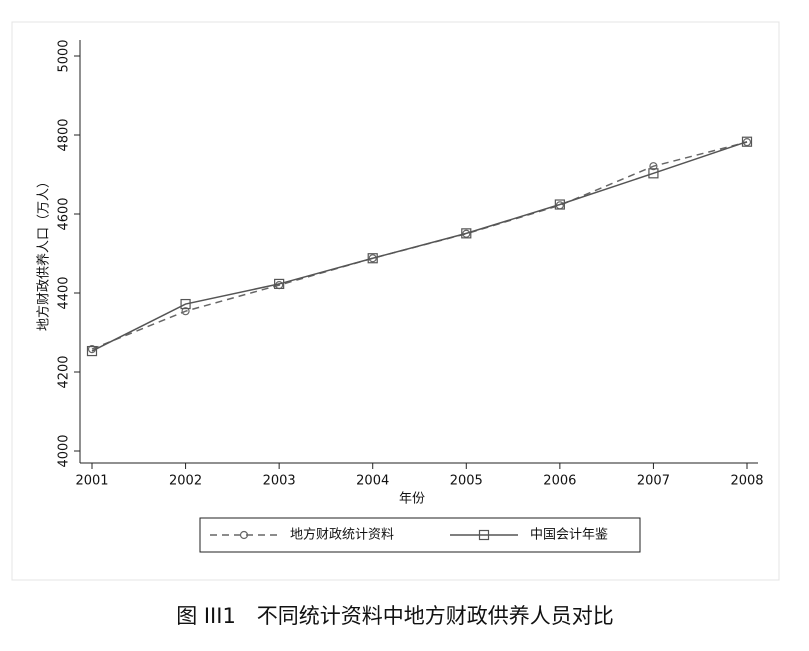 The image size is (809, 651). Describe the element at coordinates (746, 481) in the screenshot. I see `x-tick-label: 2008` at that location.